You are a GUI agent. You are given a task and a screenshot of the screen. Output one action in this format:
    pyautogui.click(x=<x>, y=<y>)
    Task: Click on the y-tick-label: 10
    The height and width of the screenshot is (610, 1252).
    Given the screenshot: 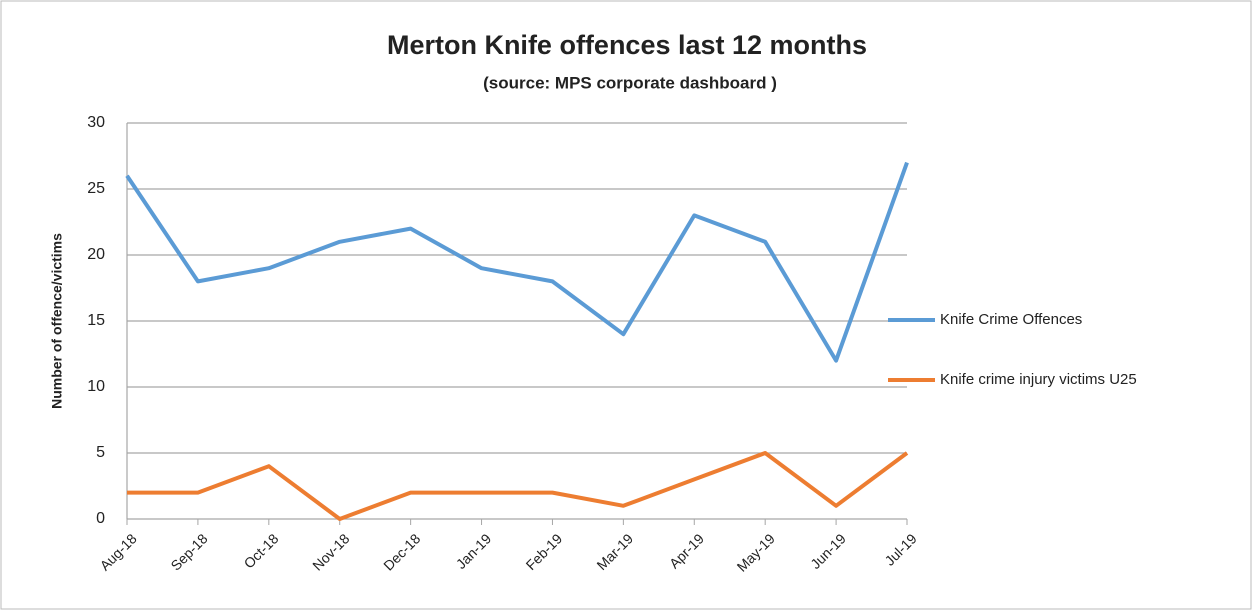 What is the action you would take?
    pyautogui.click(x=96, y=386)
    